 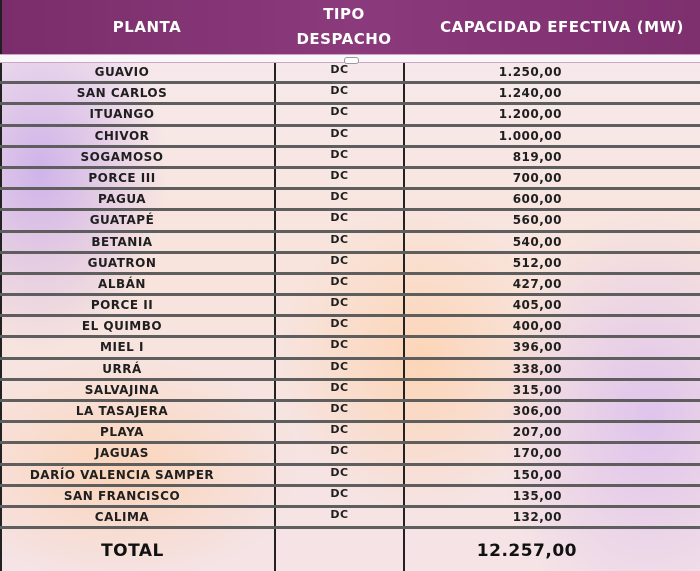 What do you see at coordinates (350, 518) in the screenshot?
I see `table-row: CALIMA DC 132,00` at bounding box center [350, 518].